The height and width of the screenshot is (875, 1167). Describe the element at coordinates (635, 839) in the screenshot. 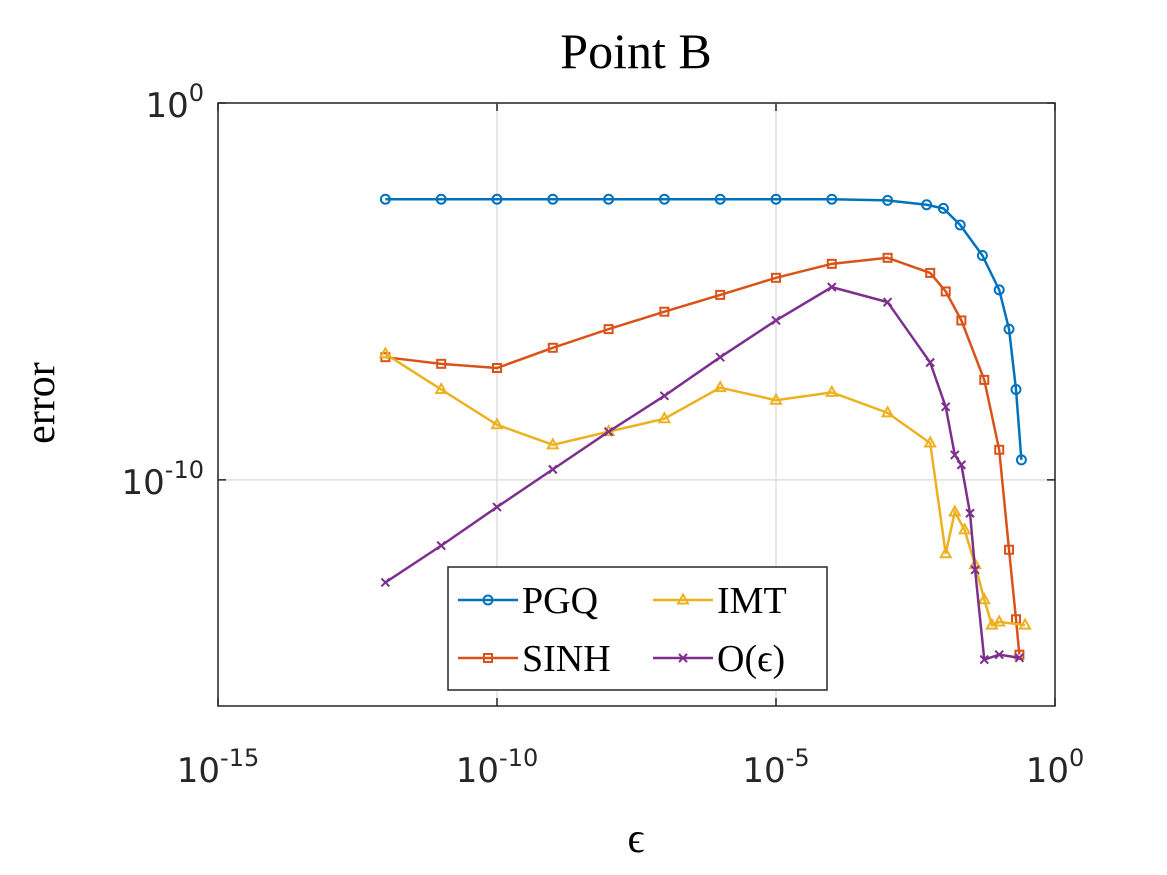

I see `x-axis-label: ϵ` at that location.